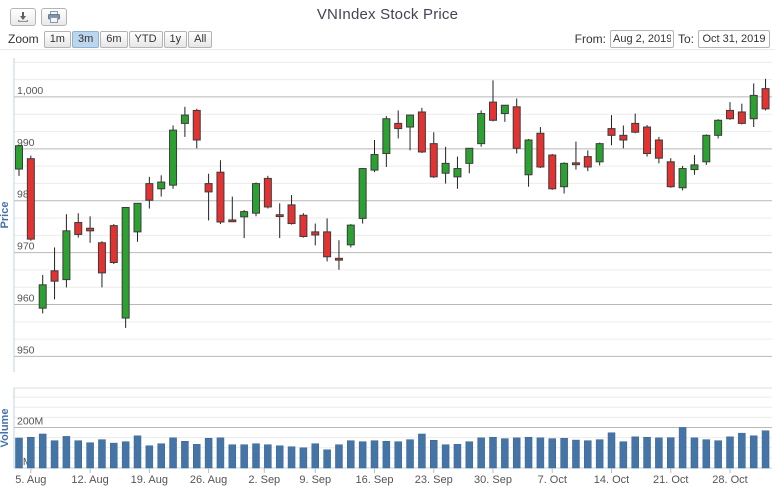 The width and height of the screenshot is (775, 486). What do you see at coordinates (145, 39) in the screenshot?
I see `zoom-button-ytd: YTD` at bounding box center [145, 39].